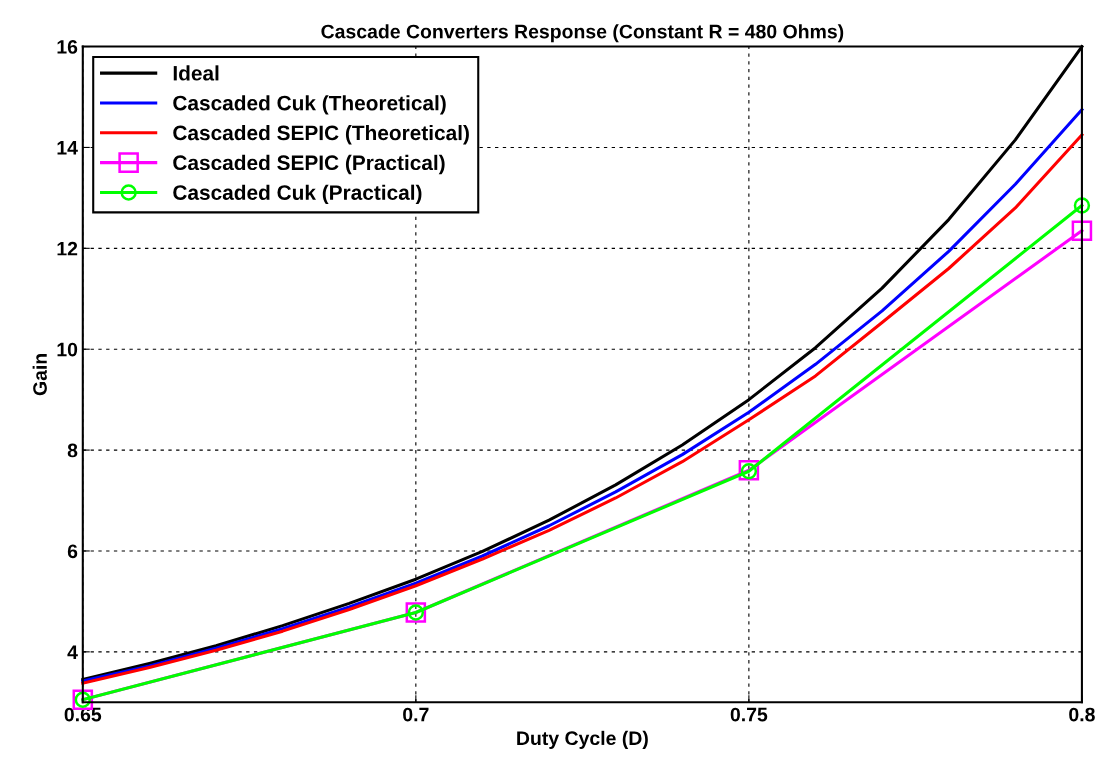  What do you see at coordinates (297, 194) in the screenshot?
I see `legend-label: Cascaded Cuk (Practical)` at bounding box center [297, 194].